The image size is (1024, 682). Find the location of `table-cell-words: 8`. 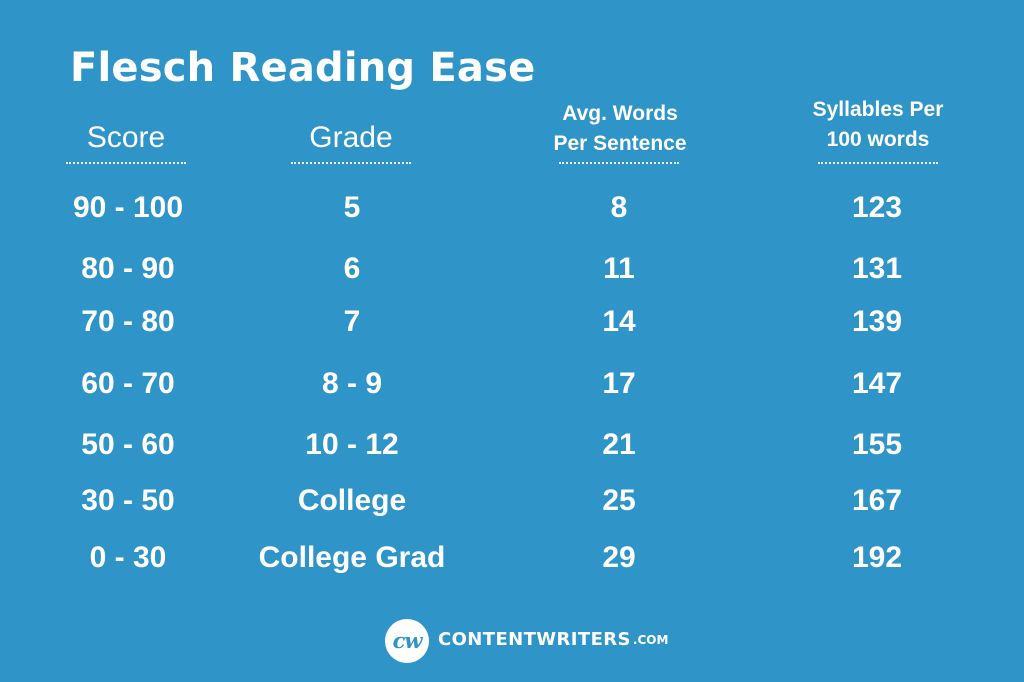

table-cell-words: 8 is located at coordinates (619, 207).